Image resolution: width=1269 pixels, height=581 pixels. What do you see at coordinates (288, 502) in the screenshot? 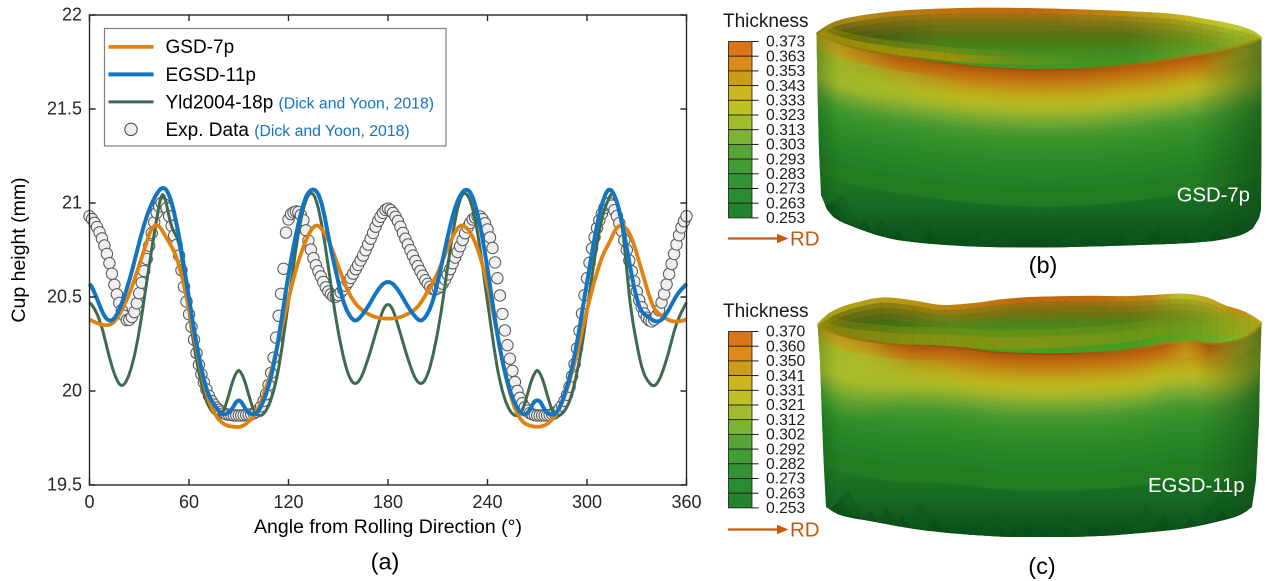
I see `svg-text: 120` at bounding box center [288, 502].